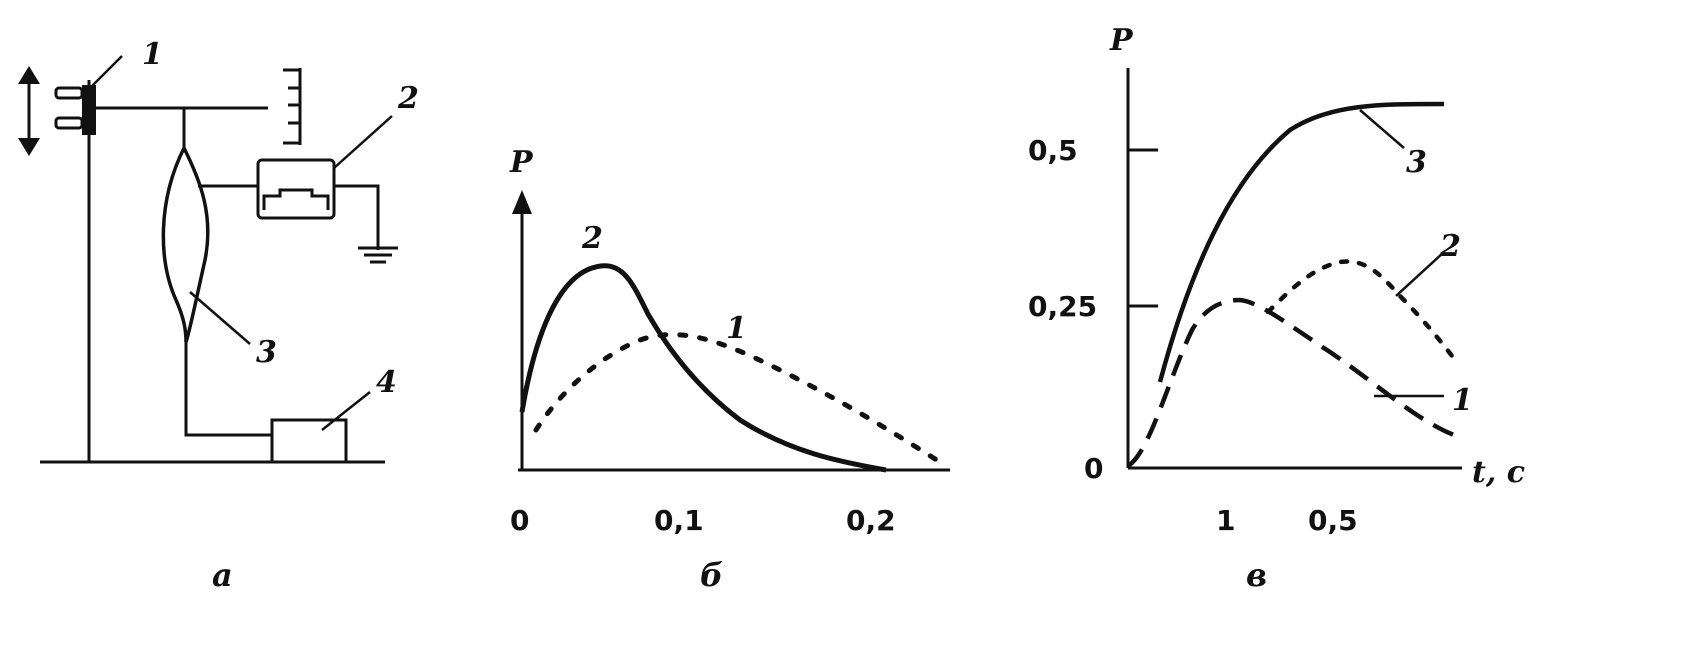  What do you see at coordinates (408, 98) in the screenshot?
I see `label-2: 2` at bounding box center [408, 98].